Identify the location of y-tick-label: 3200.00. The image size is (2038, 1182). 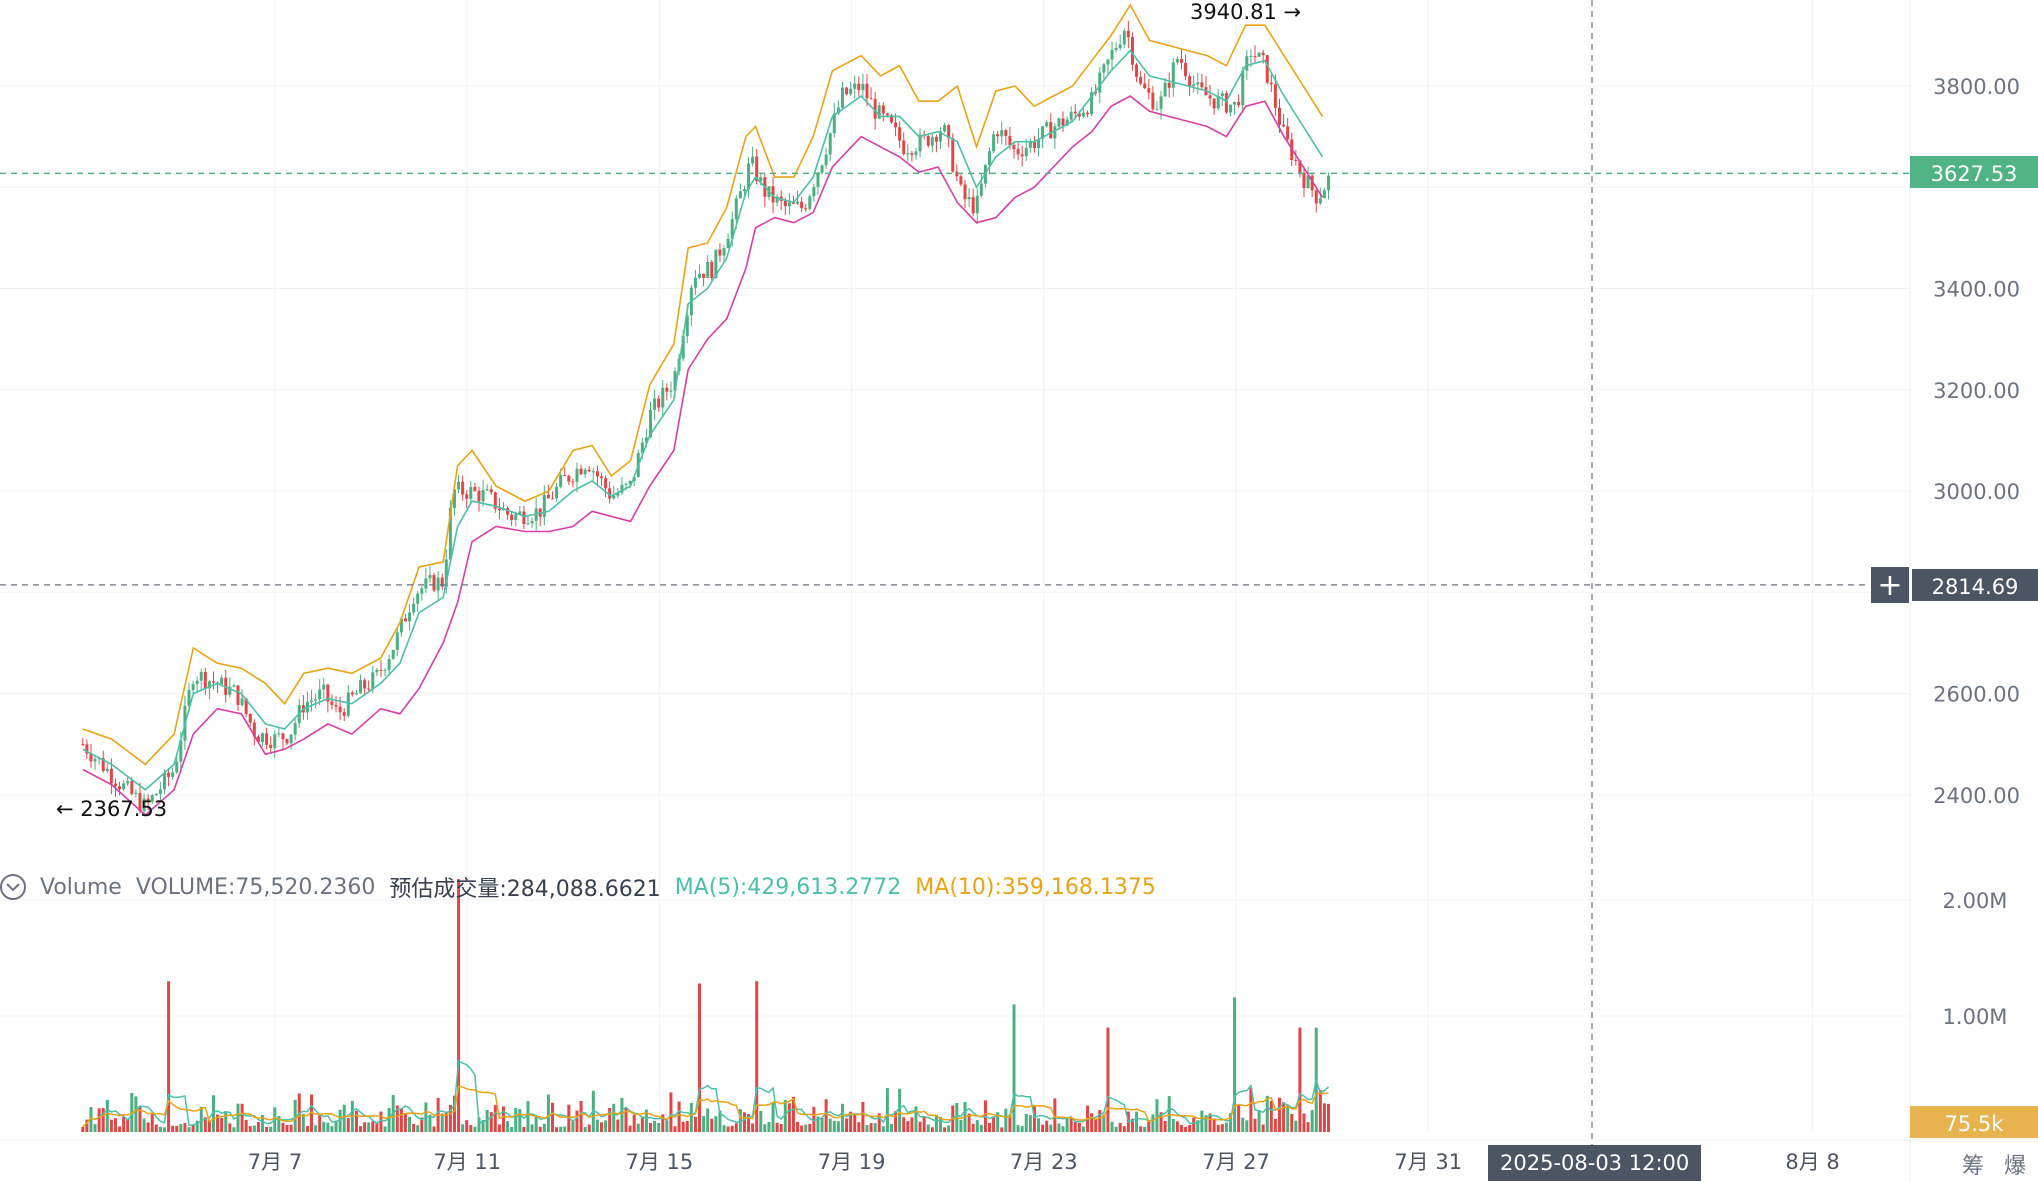
(1976, 391).